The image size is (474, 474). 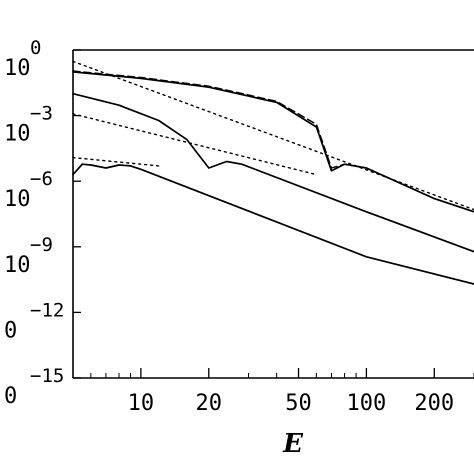 What do you see at coordinates (47, 376) in the screenshot?
I see `y-tick-exponent: −15` at bounding box center [47, 376].